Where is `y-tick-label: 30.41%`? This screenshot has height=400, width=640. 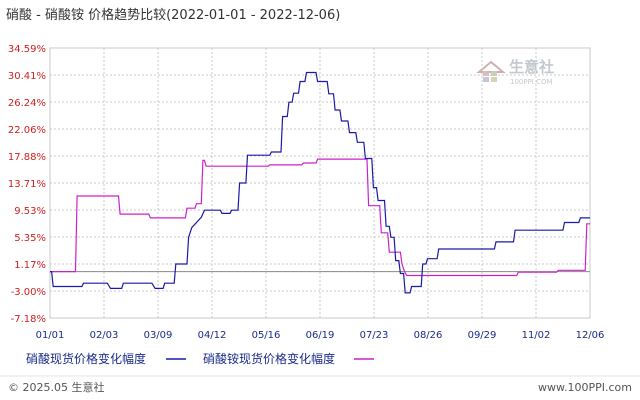 y-tick-label: 30.41% is located at coordinates (27, 76).